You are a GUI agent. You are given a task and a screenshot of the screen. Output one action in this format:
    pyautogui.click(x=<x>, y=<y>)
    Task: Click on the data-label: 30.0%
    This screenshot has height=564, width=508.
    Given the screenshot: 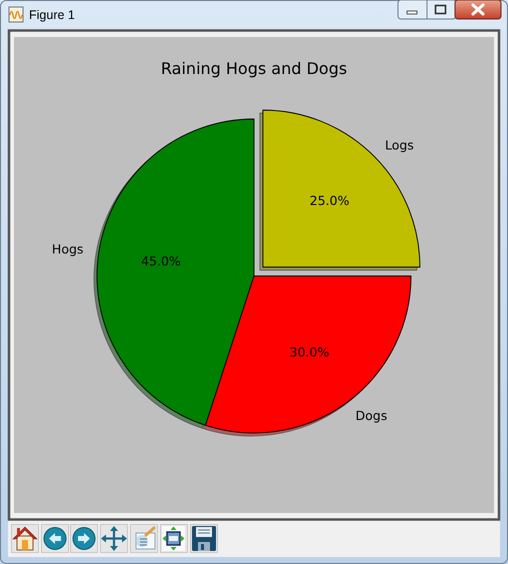 What is the action you would take?
    pyautogui.click(x=310, y=352)
    